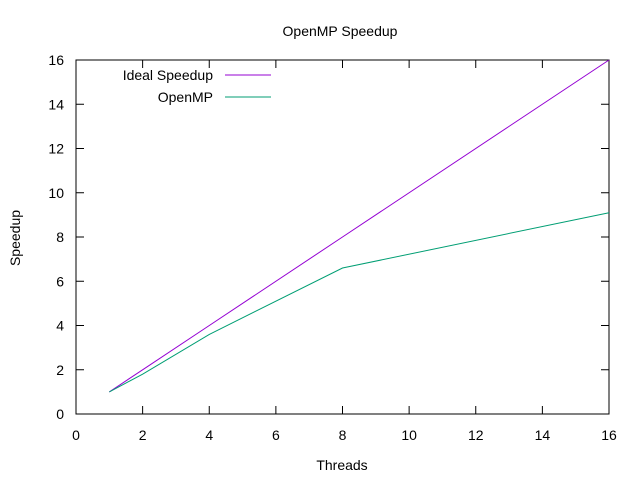  What do you see at coordinates (56, 149) in the screenshot?
I see `y-tick-label: 12` at bounding box center [56, 149].